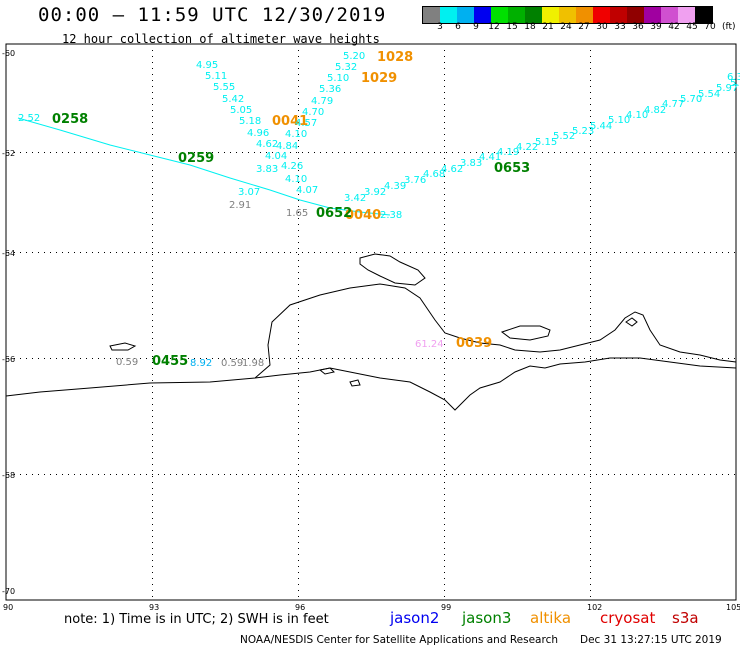  Describe the element at coordinates (546, 142) in the screenshot. I see `wave-height-label: 5.15` at that location.